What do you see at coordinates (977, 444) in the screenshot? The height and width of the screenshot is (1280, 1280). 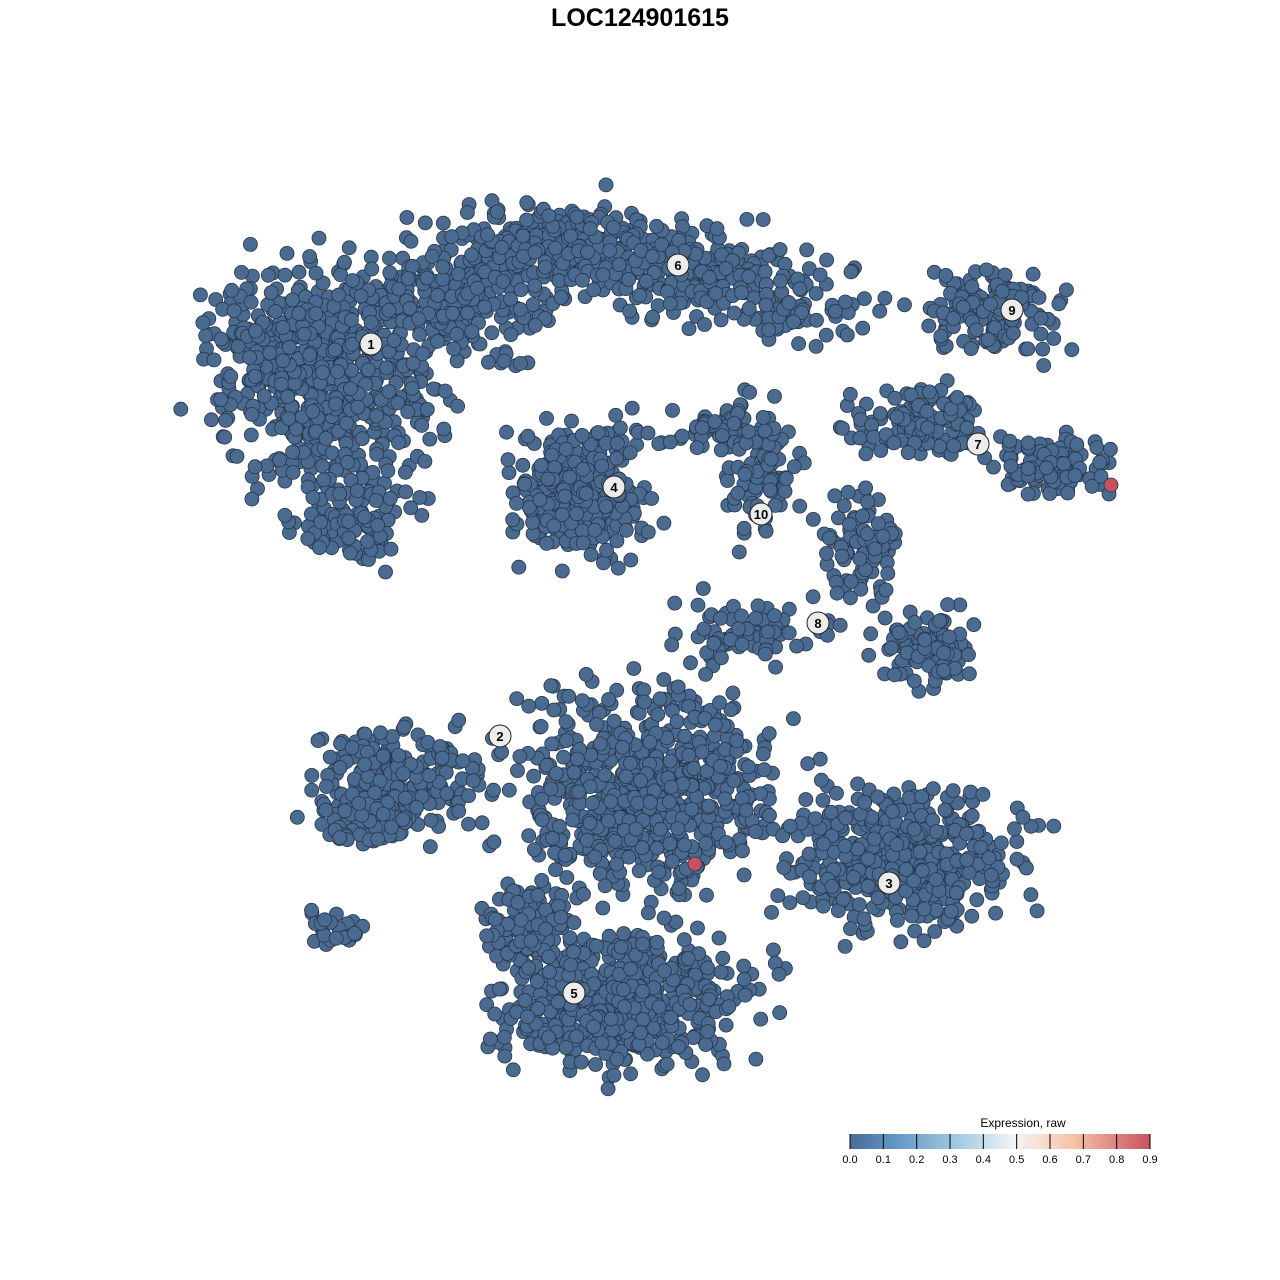 I see `svg-text: 7` at bounding box center [977, 444].